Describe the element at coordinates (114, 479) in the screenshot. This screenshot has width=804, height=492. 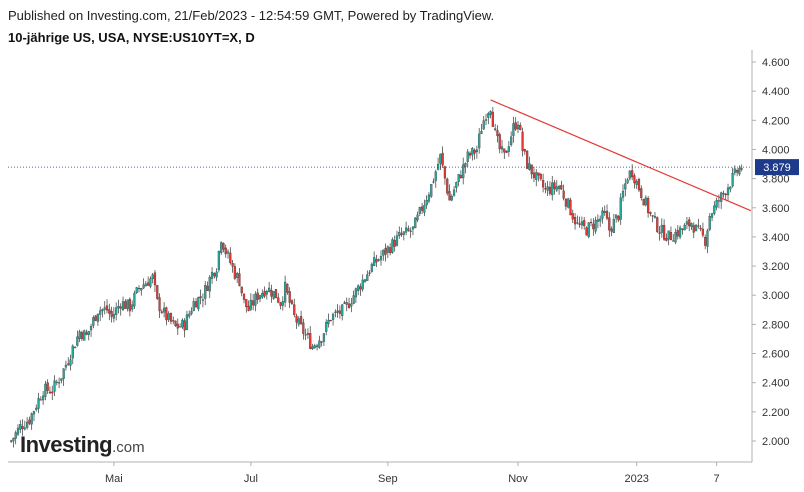
I see `x-tick-label: Mai` at that location.